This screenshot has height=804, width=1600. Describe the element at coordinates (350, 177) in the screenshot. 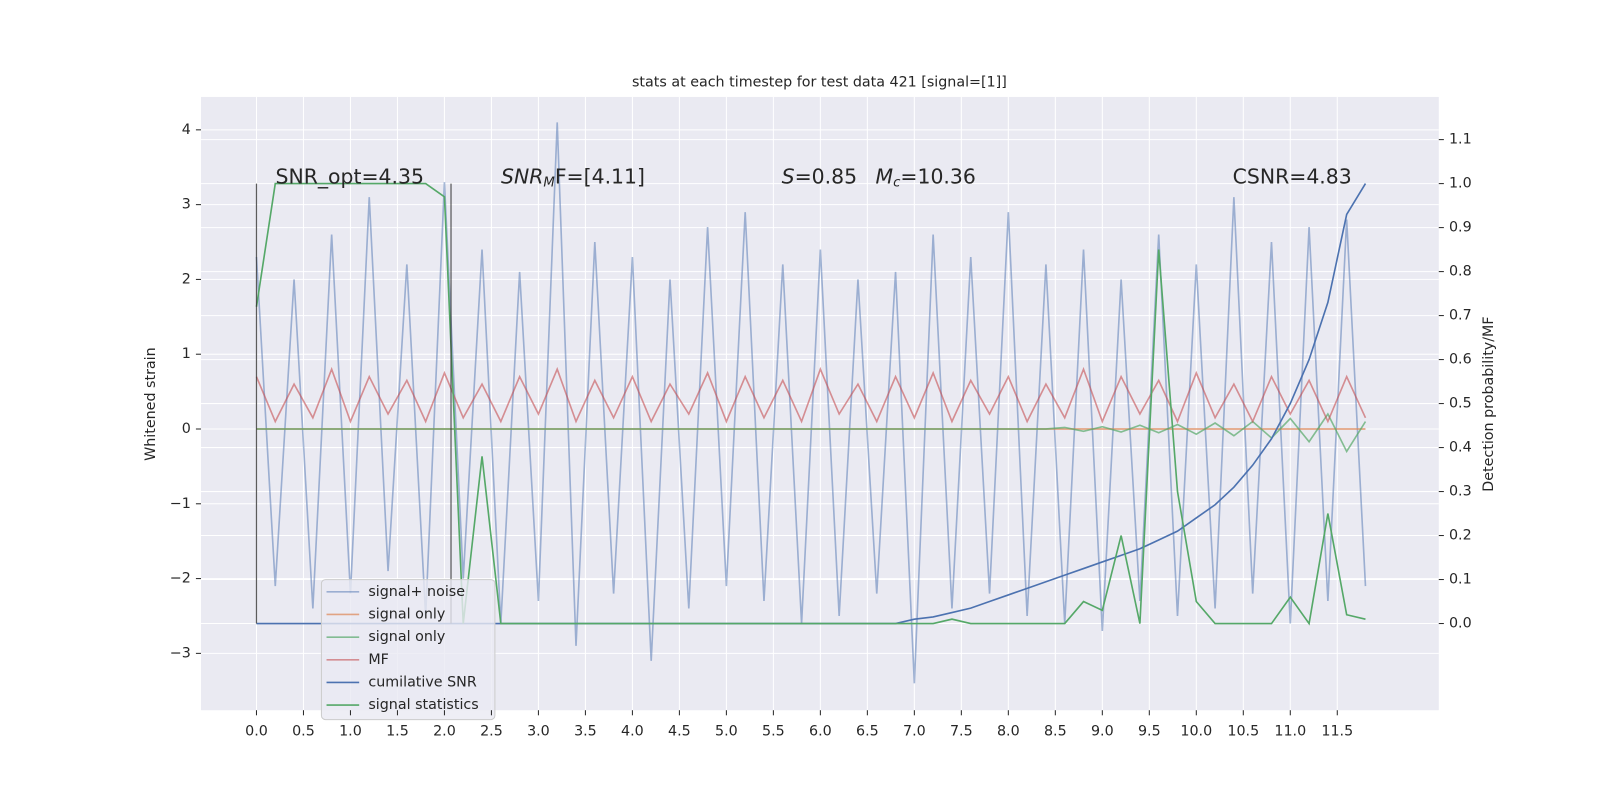

I see `annotation: SNR_opt=4.35` at that location.